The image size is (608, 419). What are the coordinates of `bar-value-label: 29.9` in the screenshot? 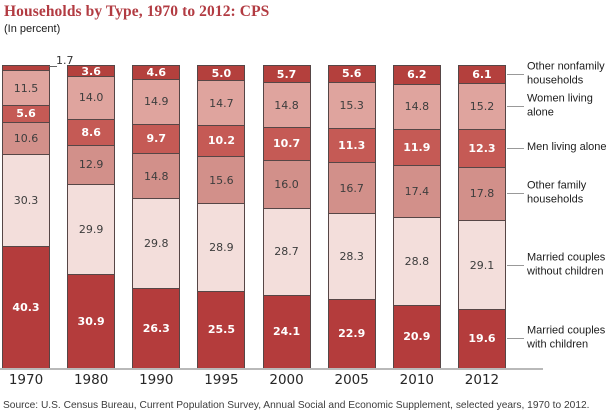 It's located at (91, 230).